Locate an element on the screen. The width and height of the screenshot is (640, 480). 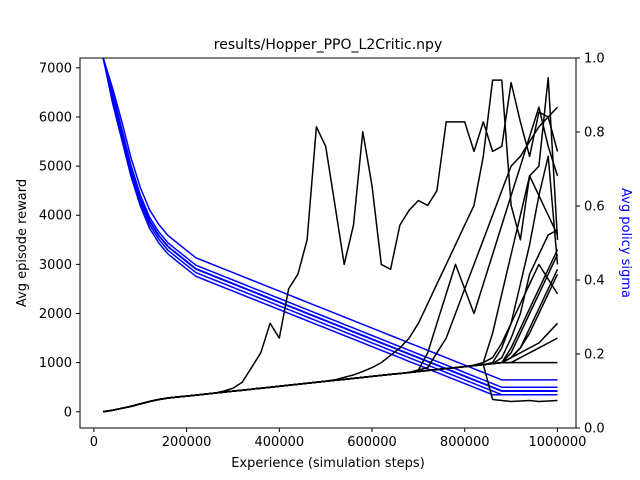
y-tick-label: 5000 is located at coordinates (55, 167).